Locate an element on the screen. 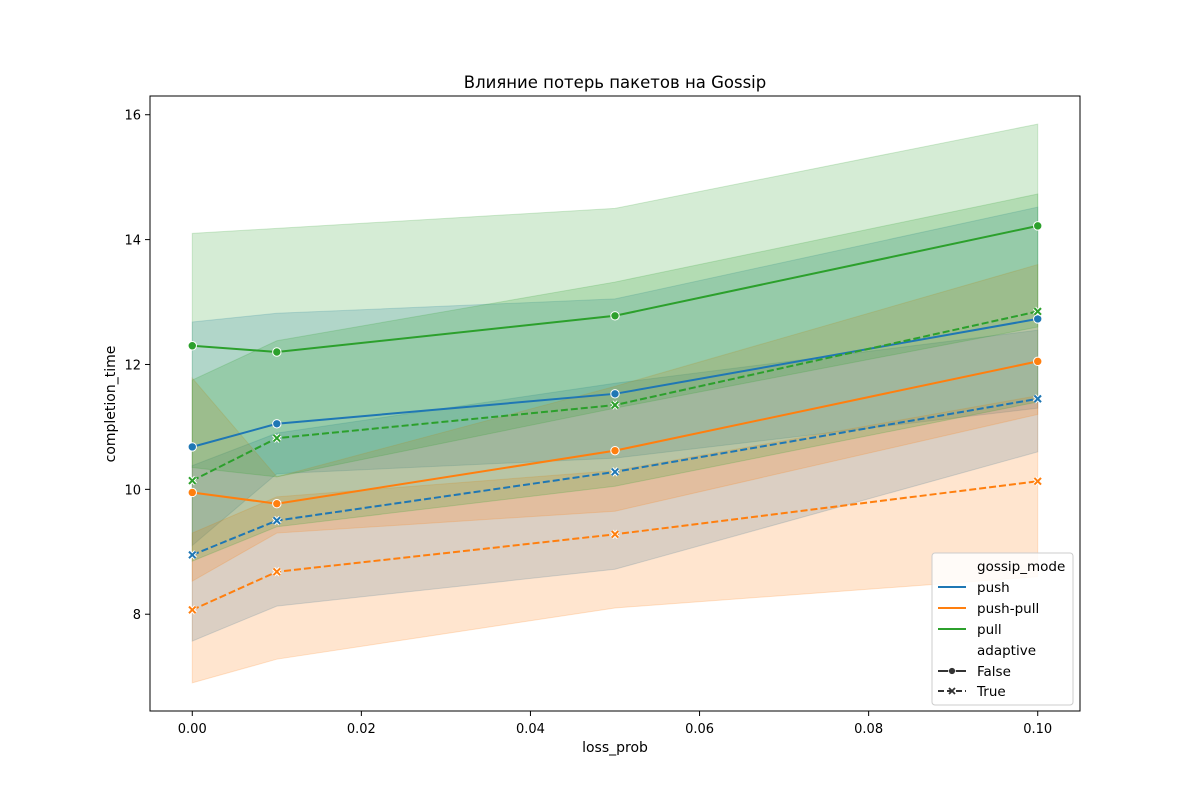 Image resolution: width=1200 pixels, height=800 pixels. series-line-push-adaptive-true is located at coordinates (614, 476).